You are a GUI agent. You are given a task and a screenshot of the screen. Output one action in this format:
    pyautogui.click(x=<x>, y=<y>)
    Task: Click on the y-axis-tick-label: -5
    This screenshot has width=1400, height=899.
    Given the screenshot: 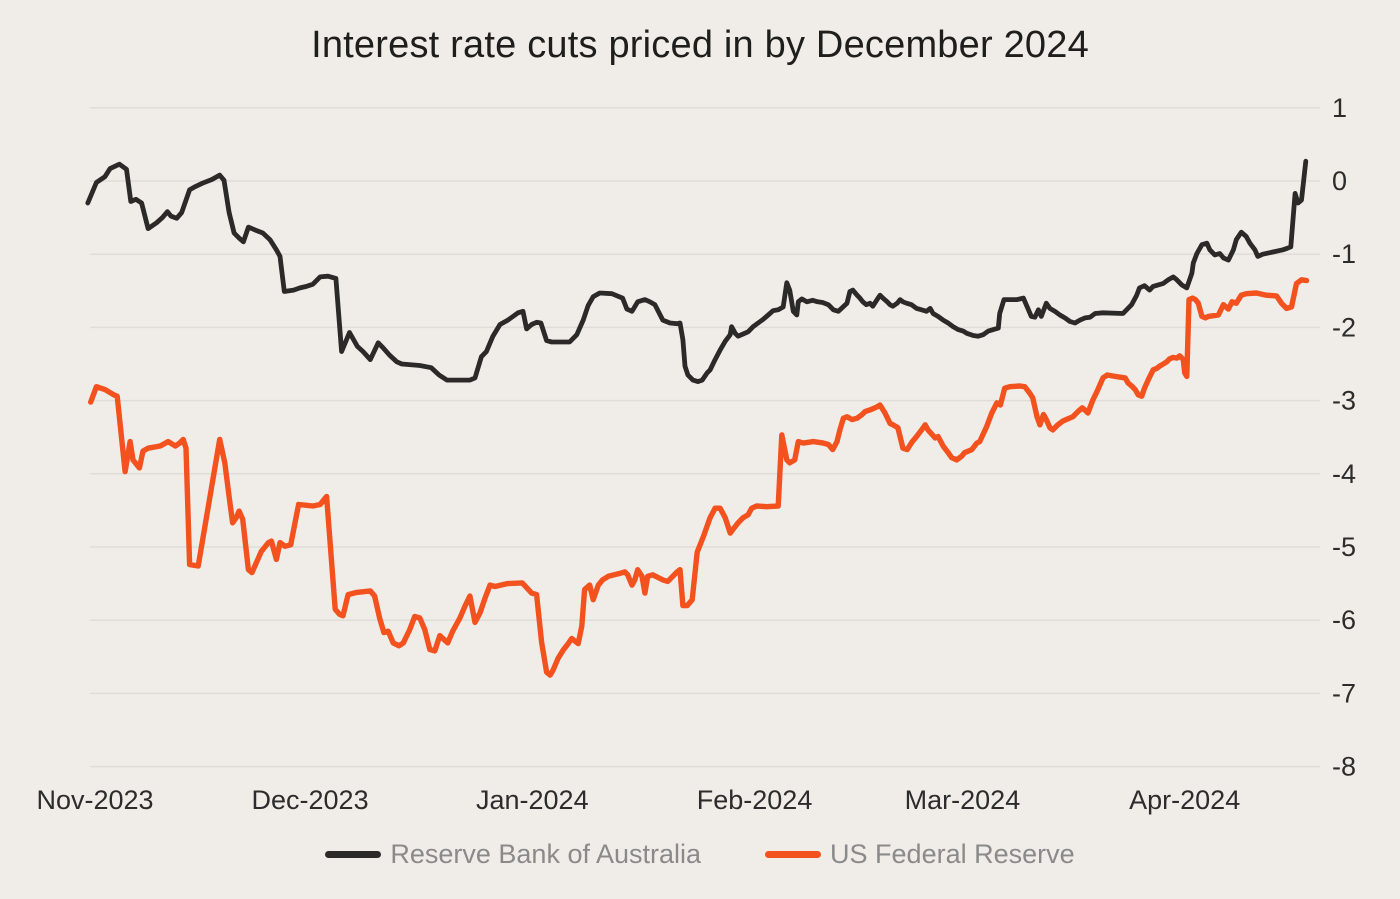 What is the action you would take?
    pyautogui.click(x=1344, y=547)
    